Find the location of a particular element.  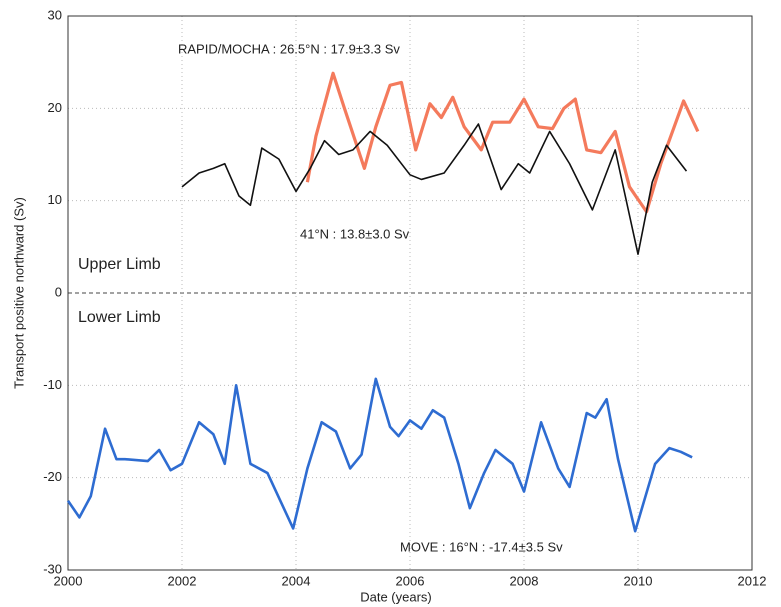

annotation: Upper Limb is located at coordinates (119, 264).